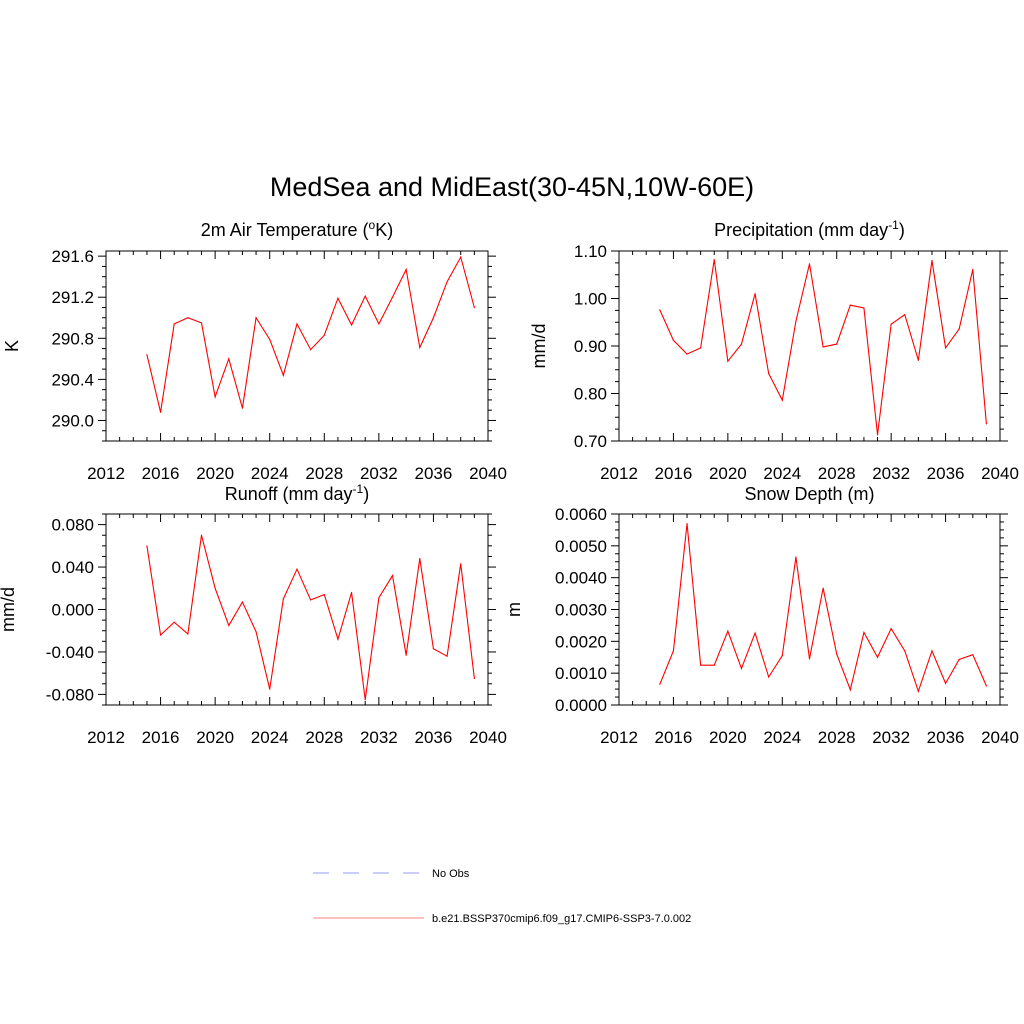 This screenshot has width=1024, height=1024. Describe the element at coordinates (891, 737) in the screenshot. I see `x-tick-label: 2032` at that location.